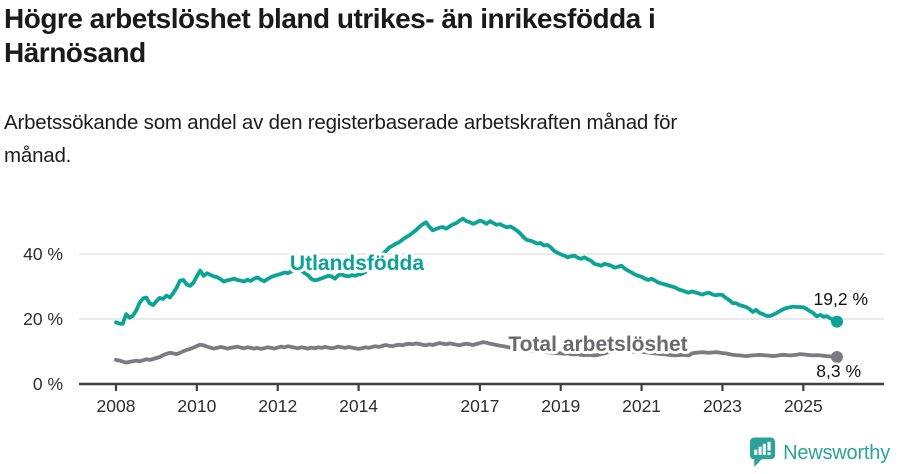 This screenshot has height=474, width=900. Describe the element at coordinates (116, 406) in the screenshot. I see `x-tick-label-2008: 2008` at that location.